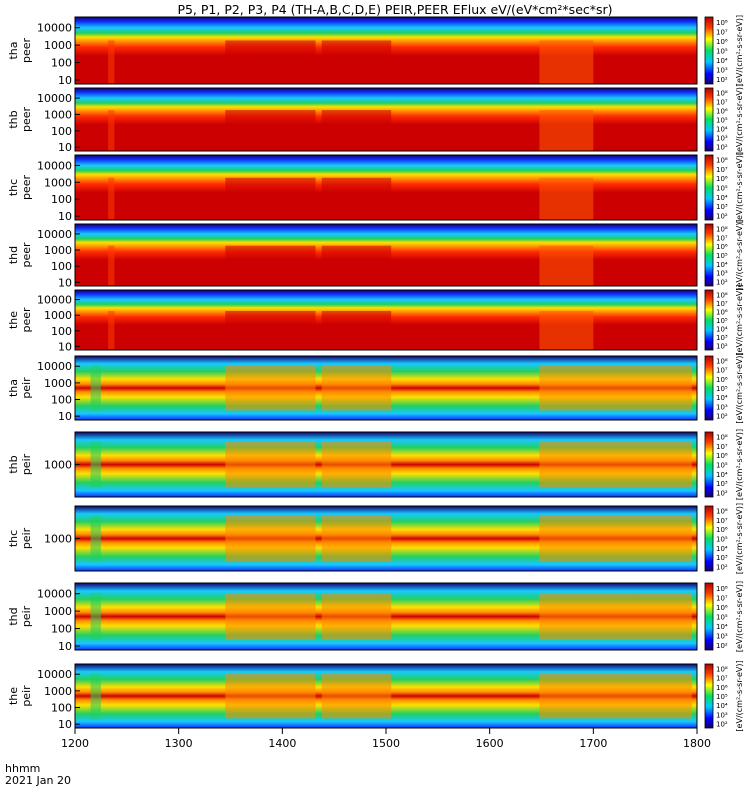 The width and height of the screenshot is (750, 800). Describe the element at coordinates (179, 743) in the screenshot. I see `x-tick-label: 1300` at that location.